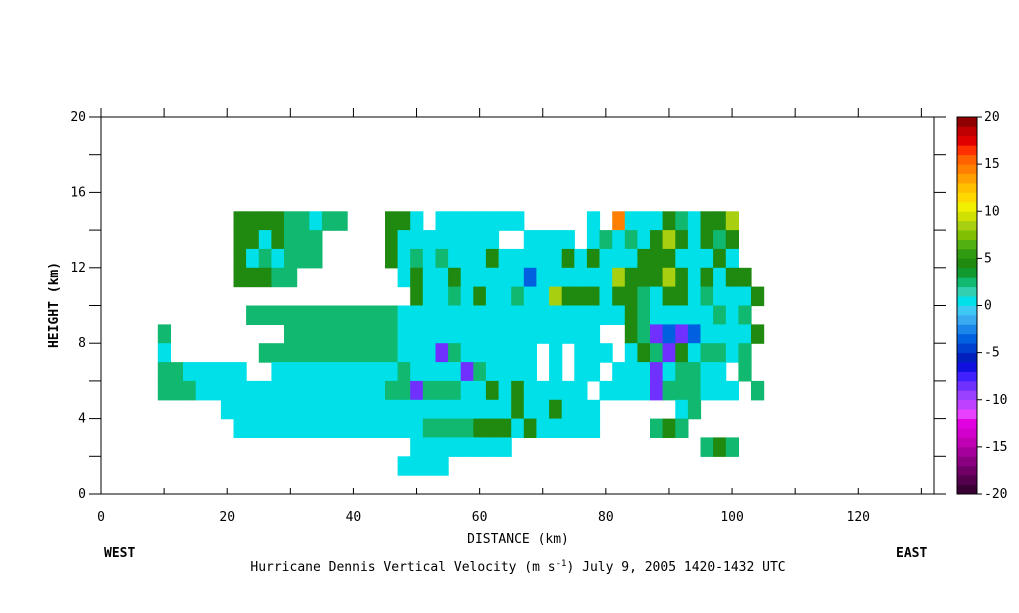  Describe the element at coordinates (992, 306) in the screenshot. I see `colorbar-tick-labels: 20 15 10 5 0 -5 -10 -15 -20` at that location.